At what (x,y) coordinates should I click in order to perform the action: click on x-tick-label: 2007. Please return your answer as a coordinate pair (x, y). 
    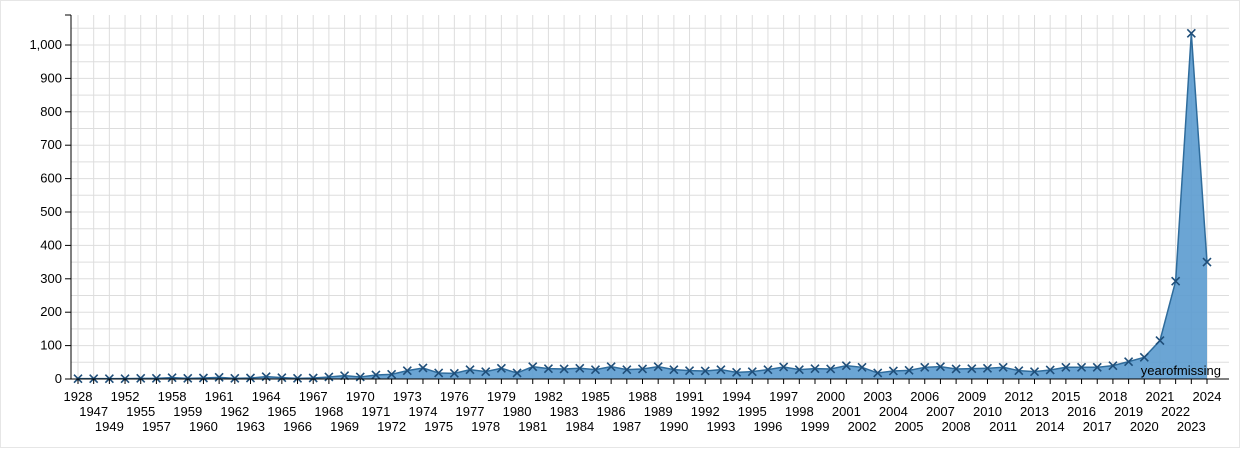
    Looking at the image, I should click on (940, 411).